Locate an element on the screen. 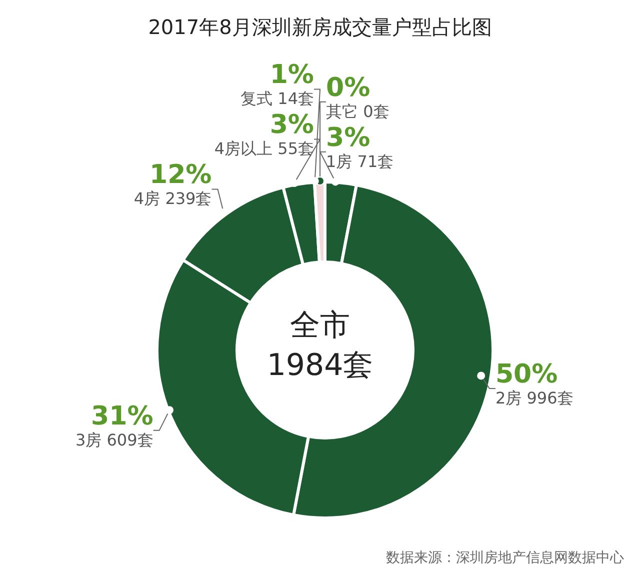 The width and height of the screenshot is (640, 579). source-note: 数据来源：深圳房地产信息网数据中心 is located at coordinates (505, 558).